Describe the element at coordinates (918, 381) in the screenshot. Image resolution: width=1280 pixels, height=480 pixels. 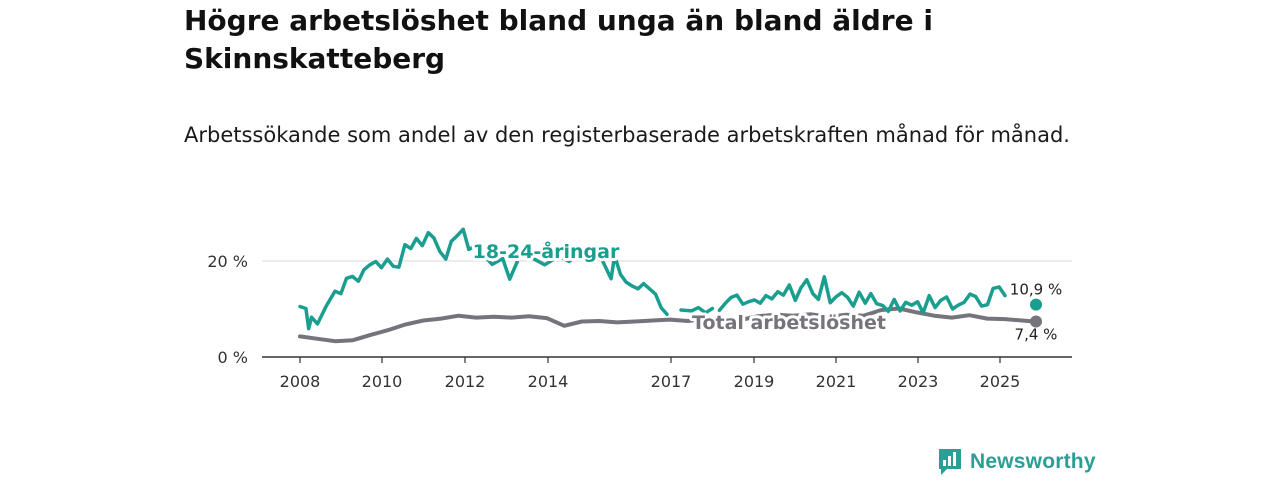
I see `x-tick-label: 2023` at that location.